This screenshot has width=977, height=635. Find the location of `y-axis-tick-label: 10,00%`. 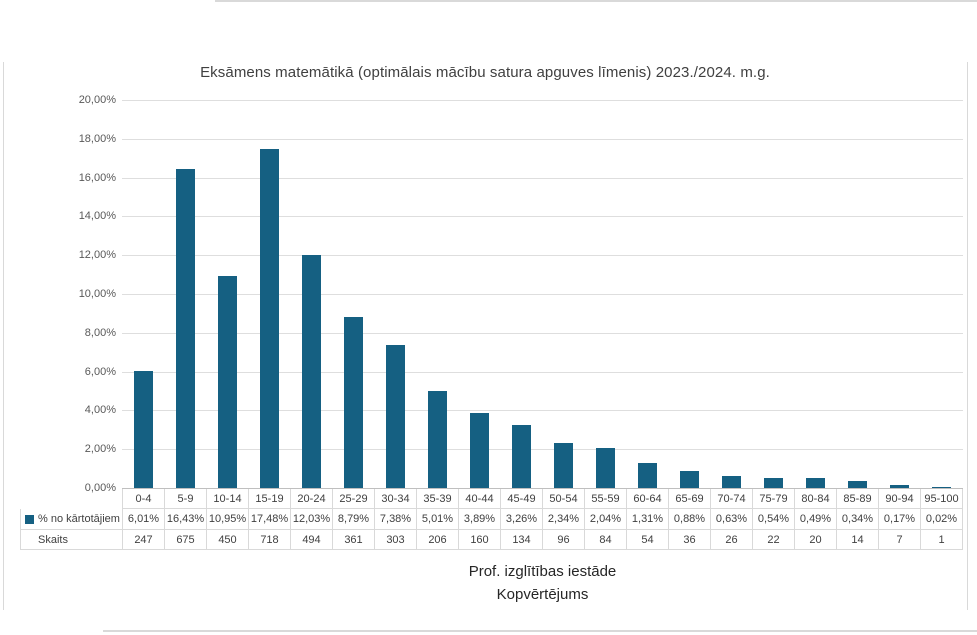

y-axis-tick-label: 10,00% is located at coordinates (97, 294).